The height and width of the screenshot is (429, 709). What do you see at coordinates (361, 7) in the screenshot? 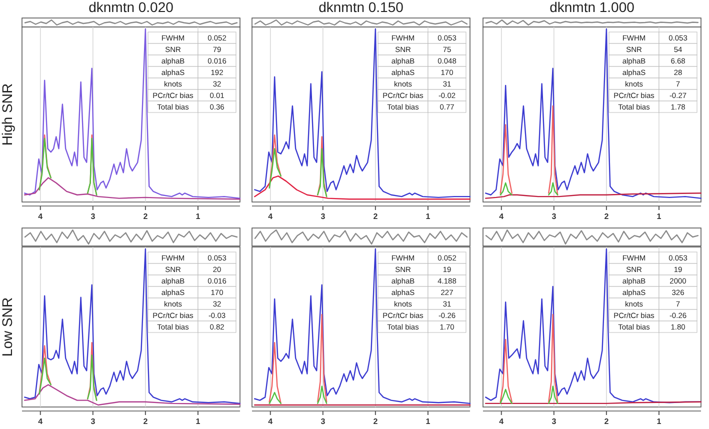
I see `chart-title: dknmtn 0.150` at bounding box center [361, 7].